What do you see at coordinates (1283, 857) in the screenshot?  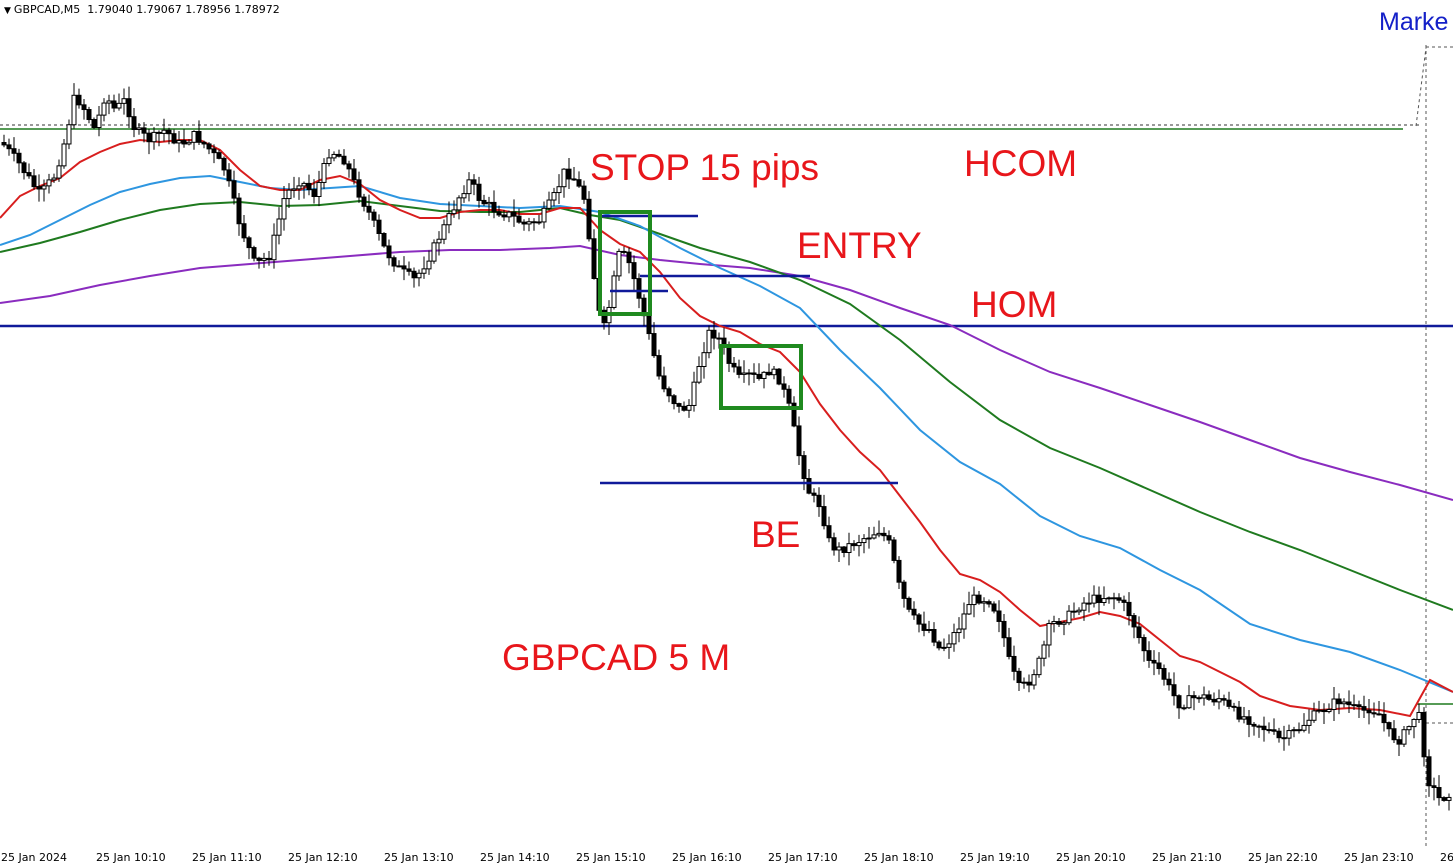 I see `time-tick-label: 25 Jan 22:10` at bounding box center [1283, 857].